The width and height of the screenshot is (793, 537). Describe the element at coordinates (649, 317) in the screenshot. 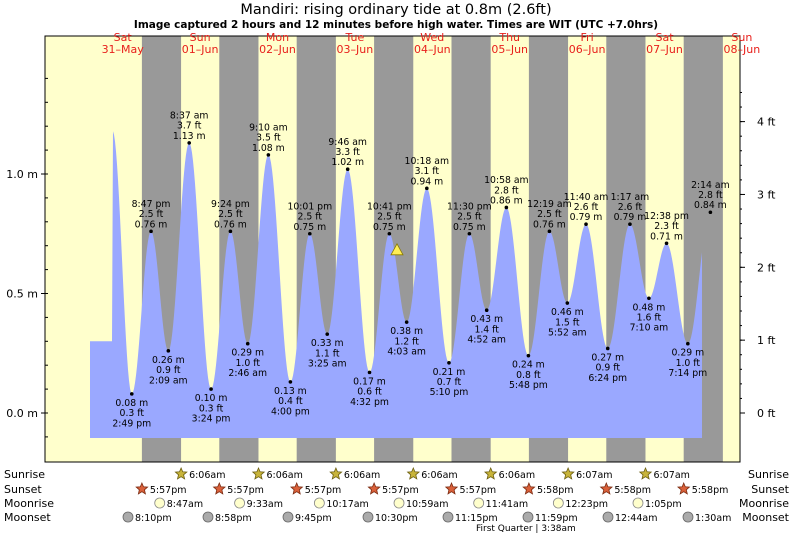

I see `low-tide-feet: 1.6 ft` at that location.